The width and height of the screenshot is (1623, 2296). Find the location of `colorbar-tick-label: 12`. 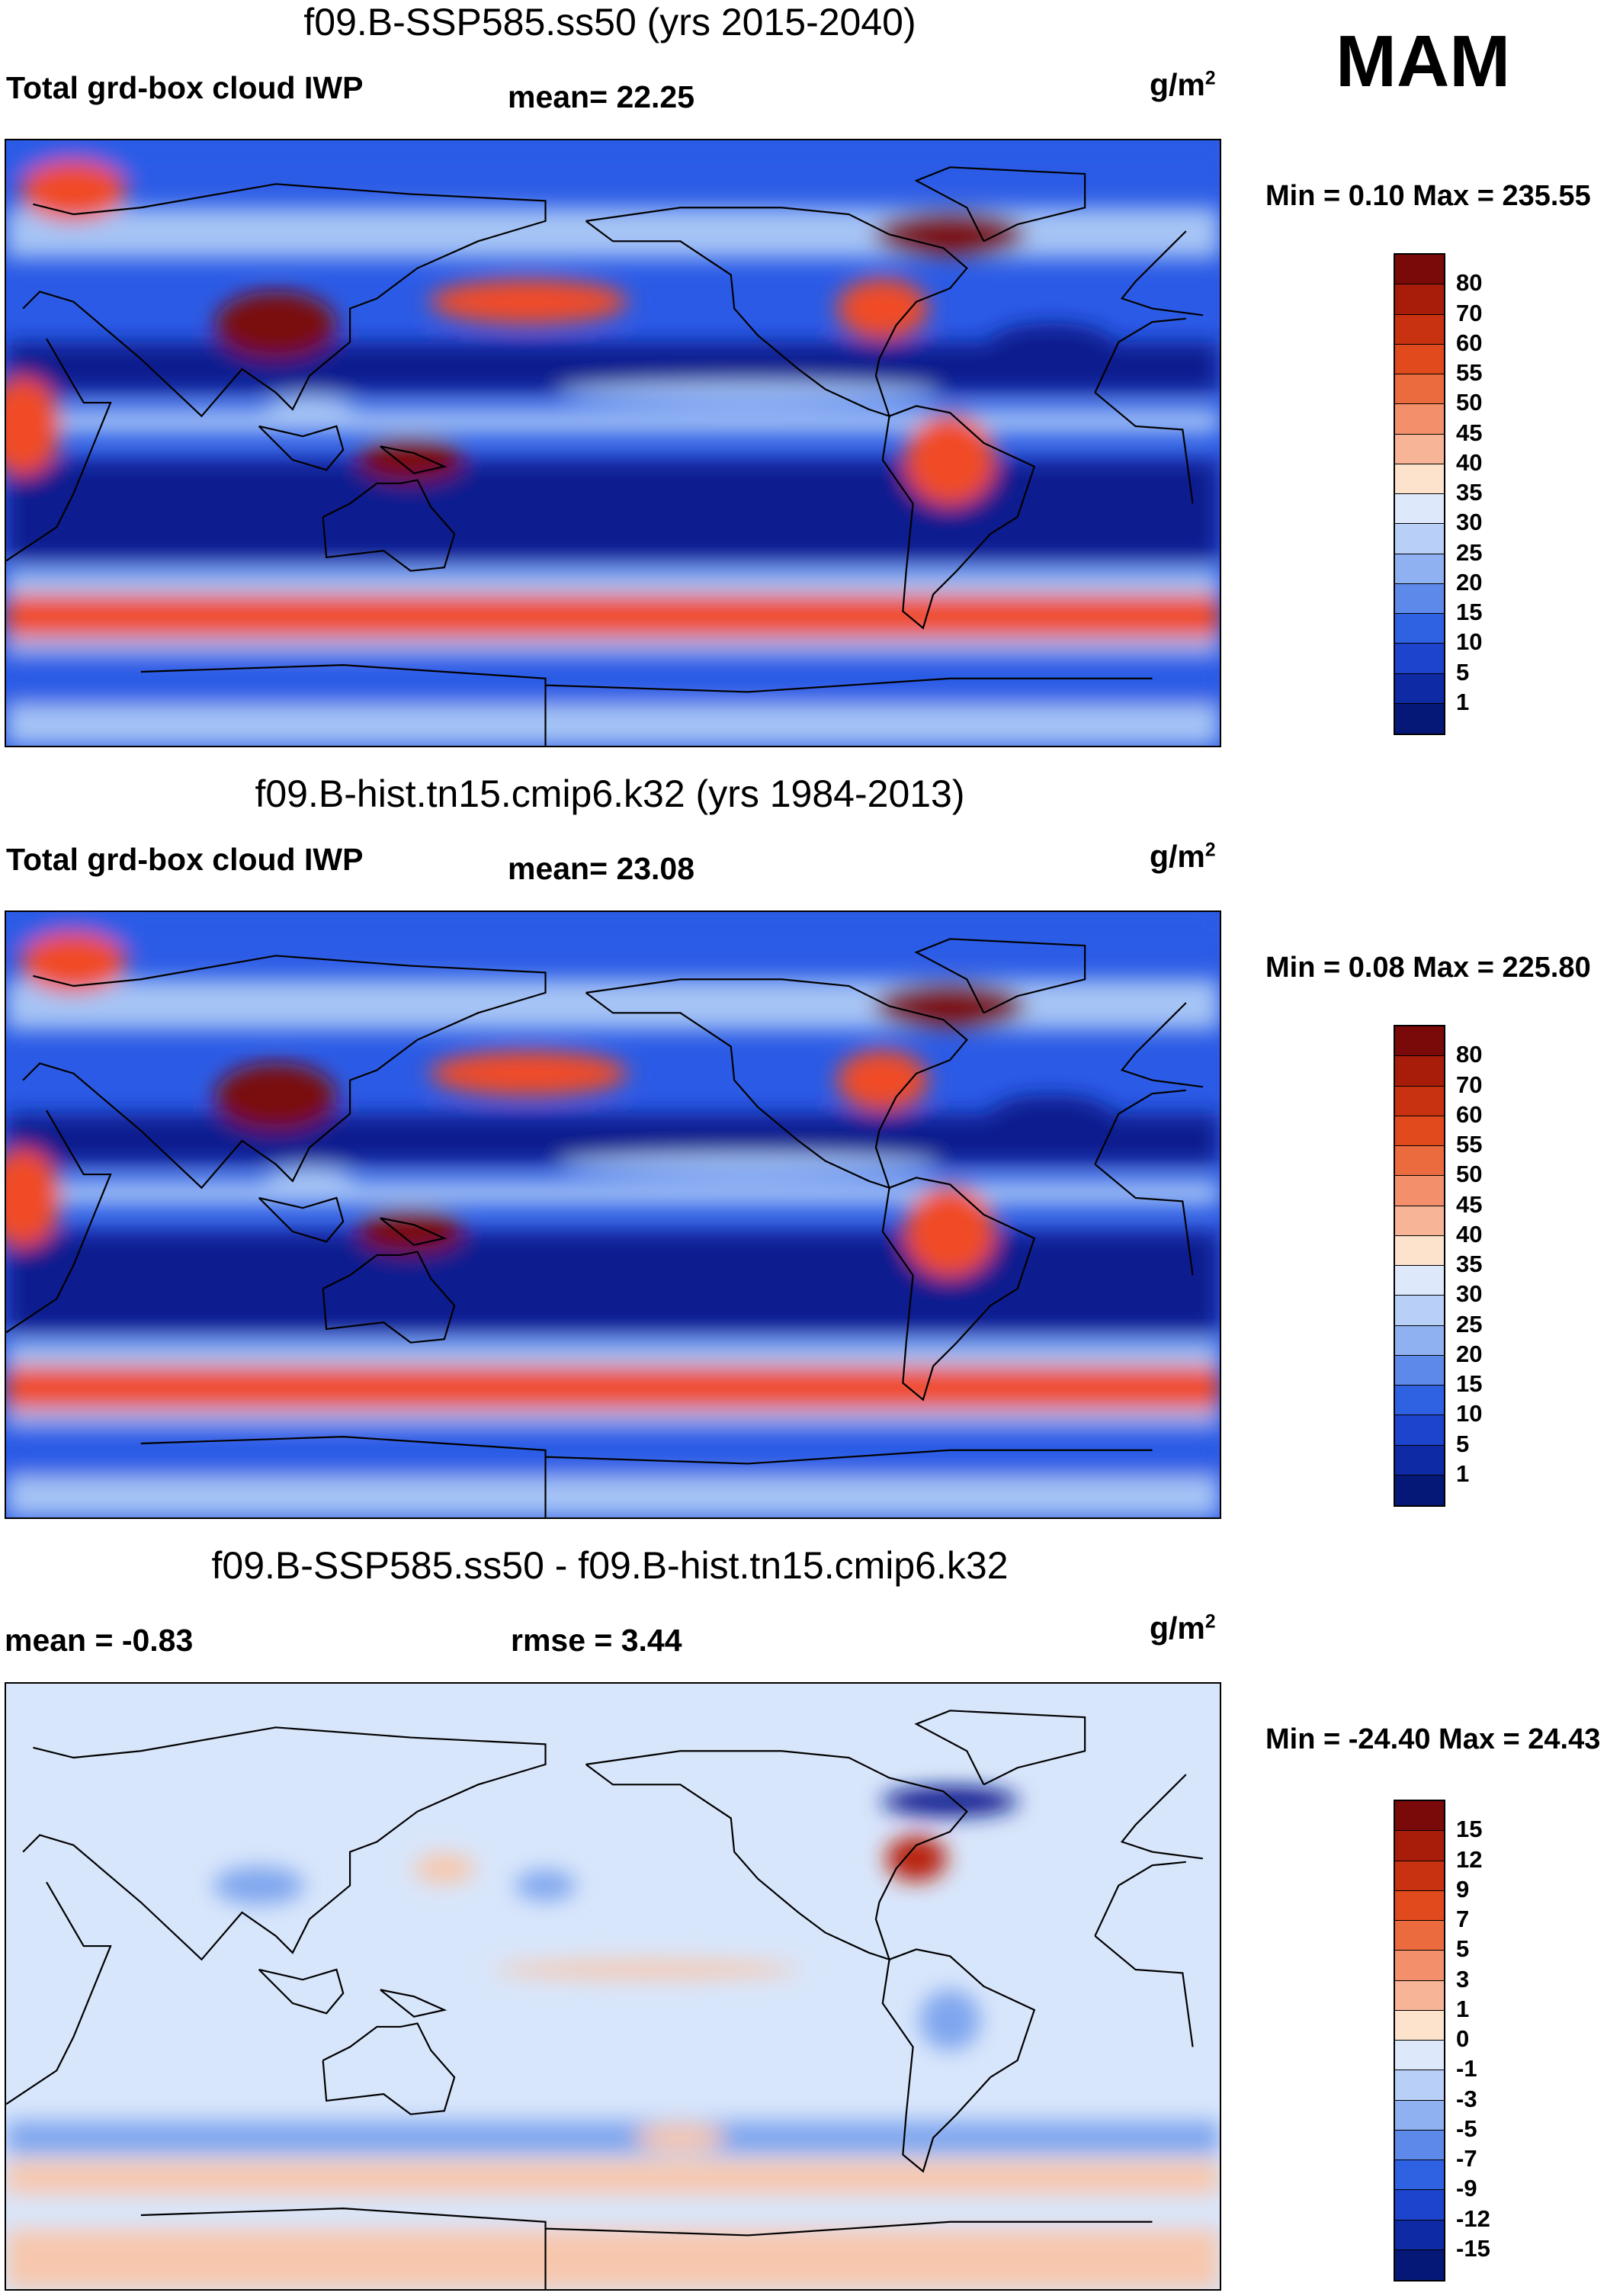

colorbar-tick-label: 12 is located at coordinates (1469, 1859).